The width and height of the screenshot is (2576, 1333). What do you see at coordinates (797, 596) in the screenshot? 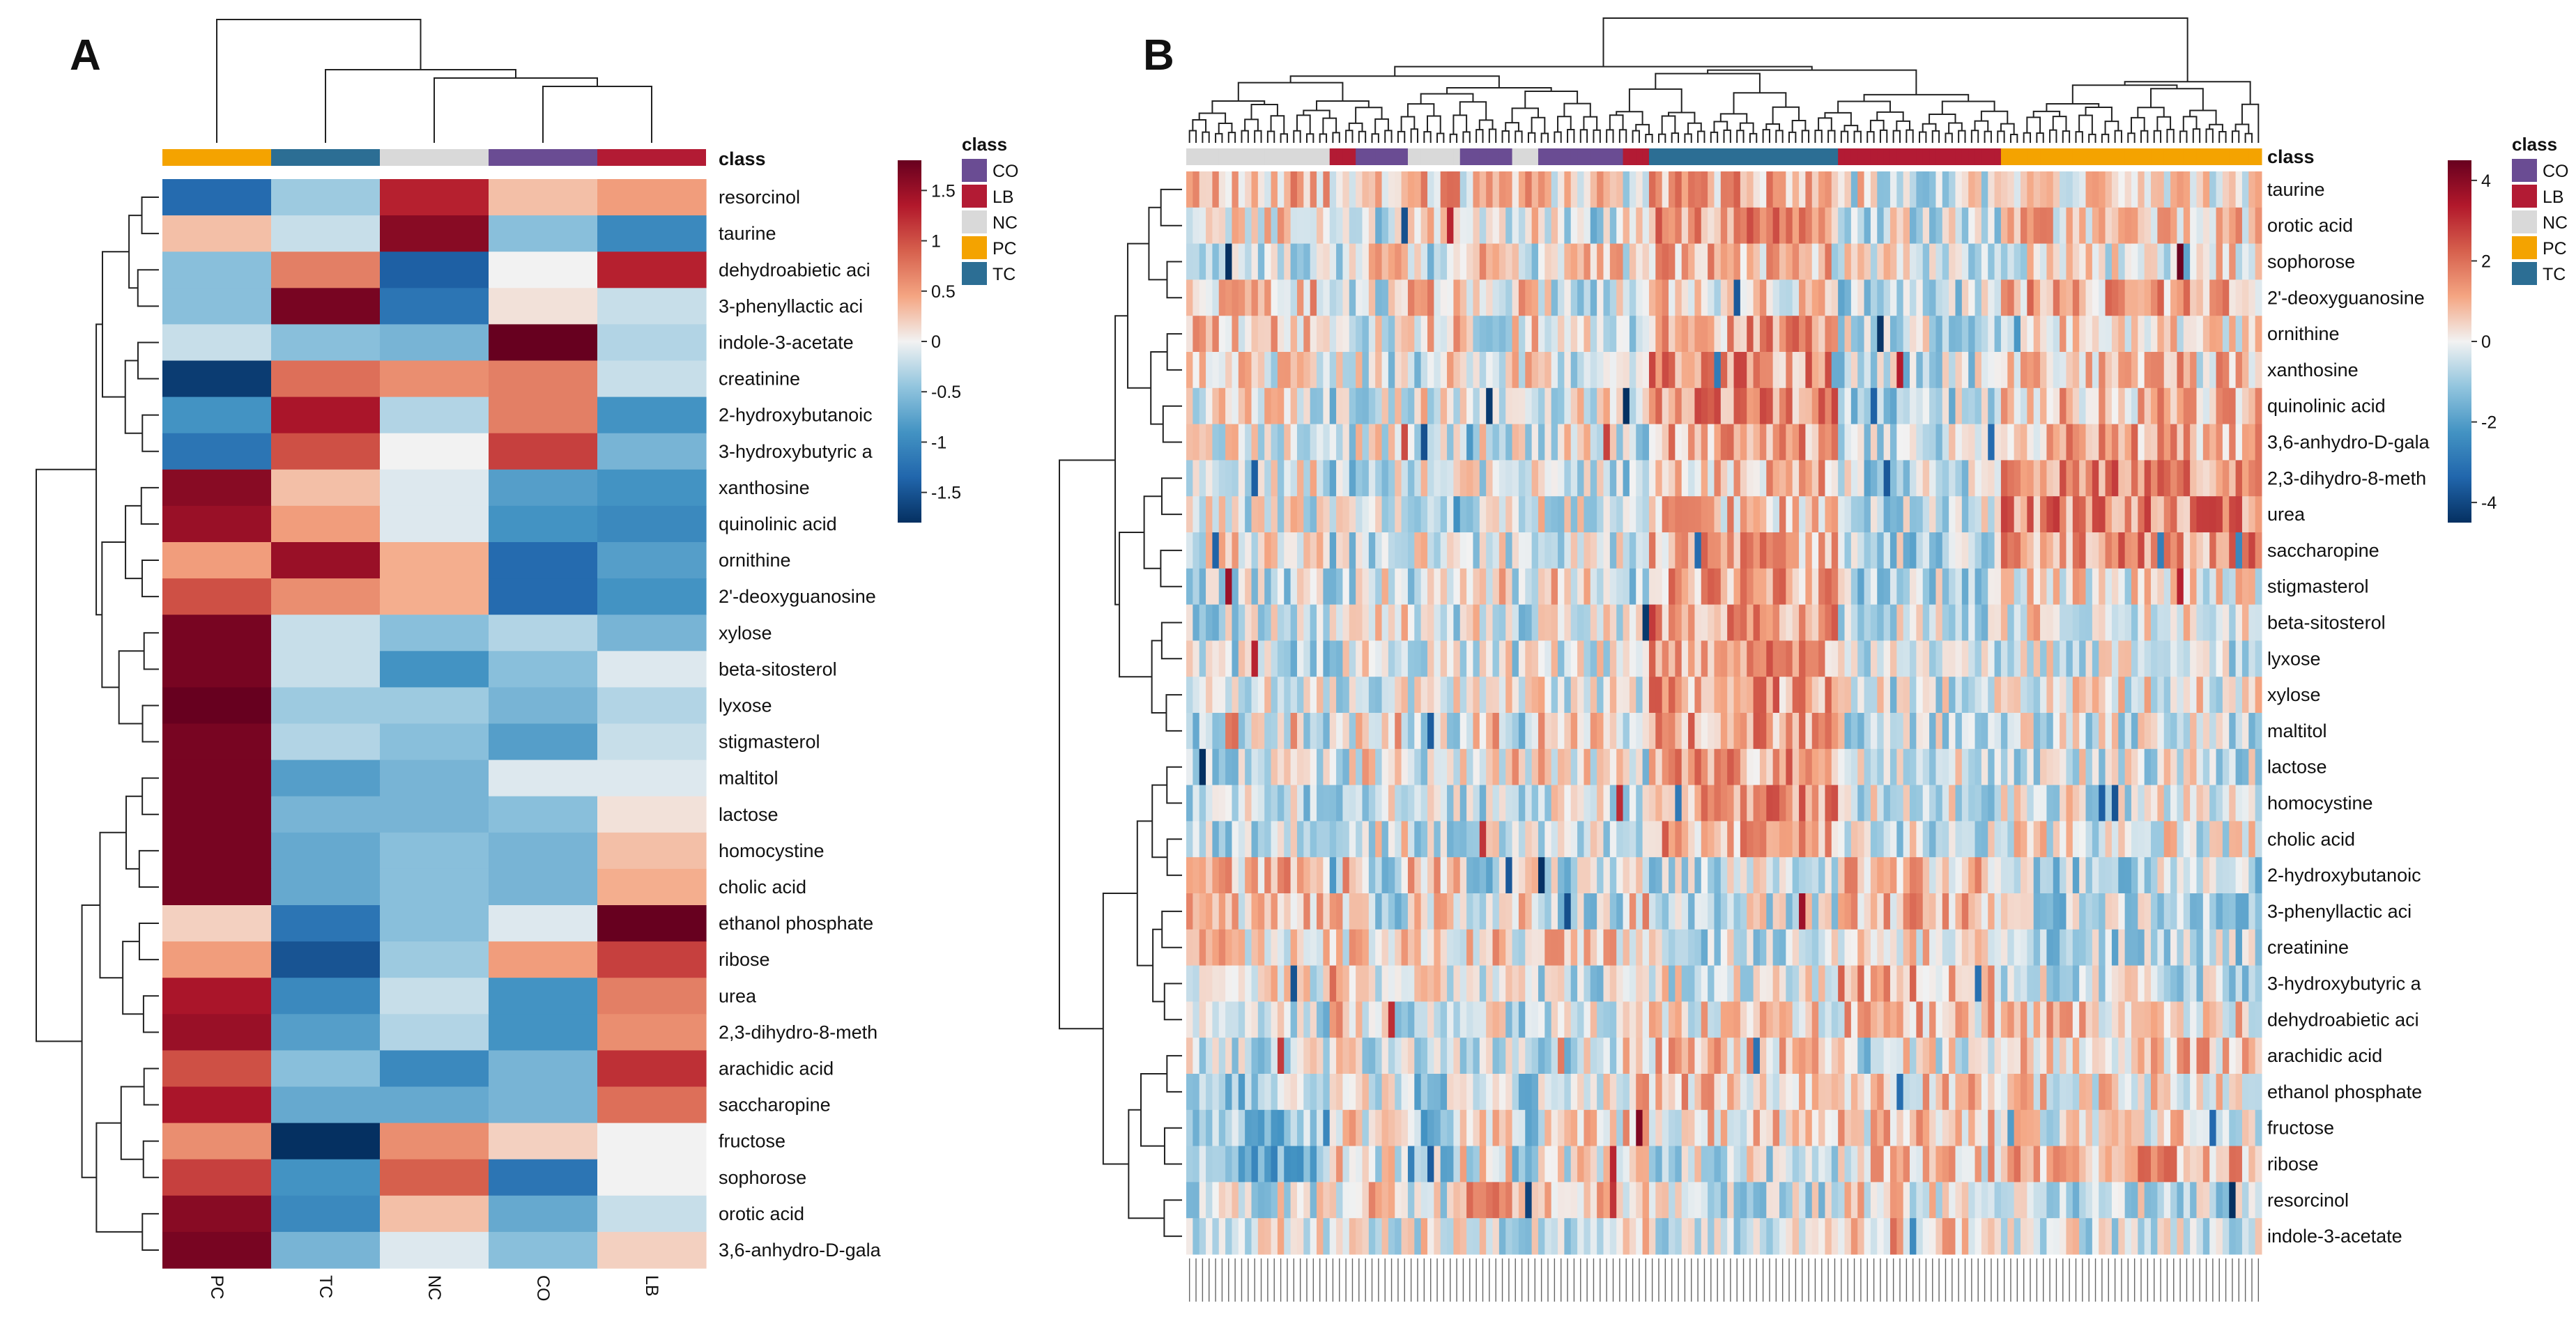
I see `panel-a-row-label: 2'-deoxyguanosine` at bounding box center [797, 596].